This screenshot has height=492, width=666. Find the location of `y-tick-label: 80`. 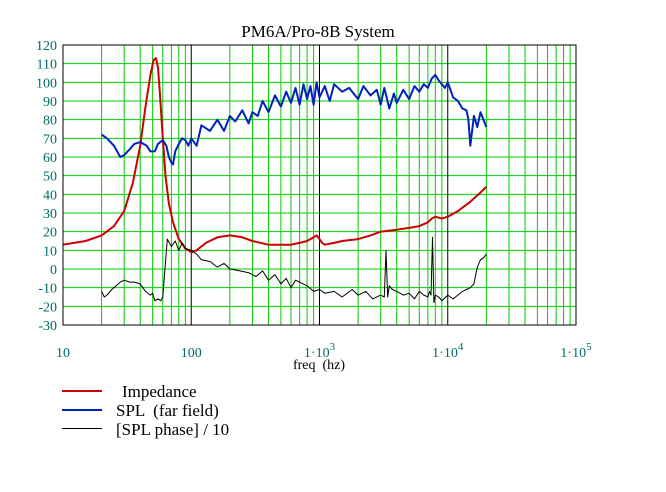

y-tick-label: 80 is located at coordinates (50, 121).